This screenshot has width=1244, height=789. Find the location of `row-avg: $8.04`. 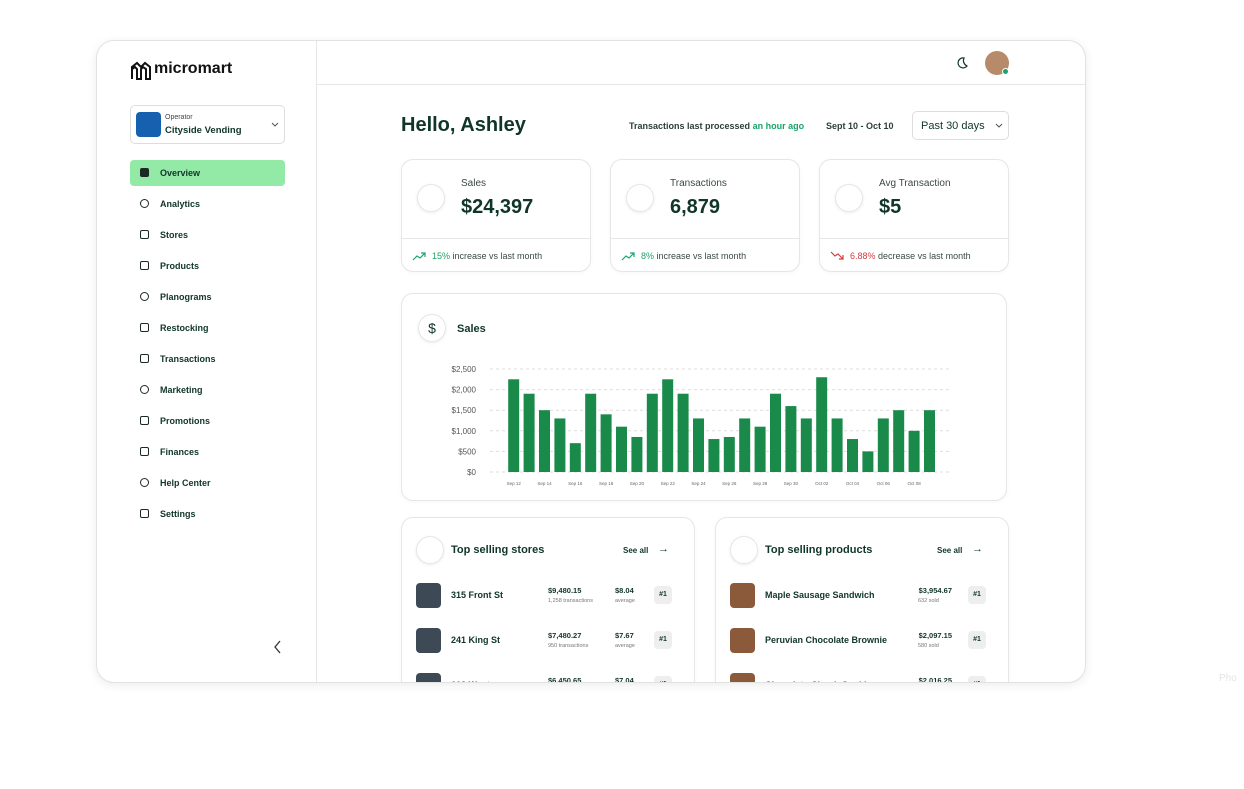

row-avg: $8.04 is located at coordinates (624, 590).